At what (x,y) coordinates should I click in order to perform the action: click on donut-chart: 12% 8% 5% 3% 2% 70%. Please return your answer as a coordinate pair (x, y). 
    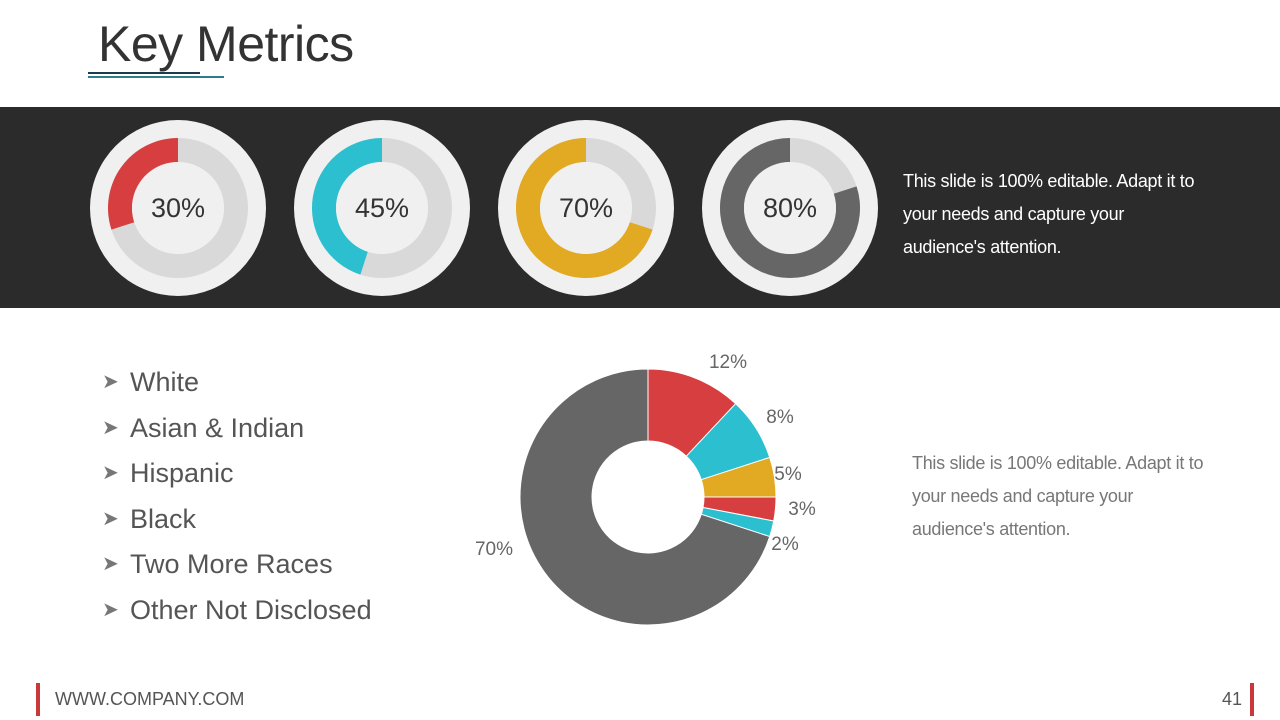
    Looking at the image, I should click on (645, 489).